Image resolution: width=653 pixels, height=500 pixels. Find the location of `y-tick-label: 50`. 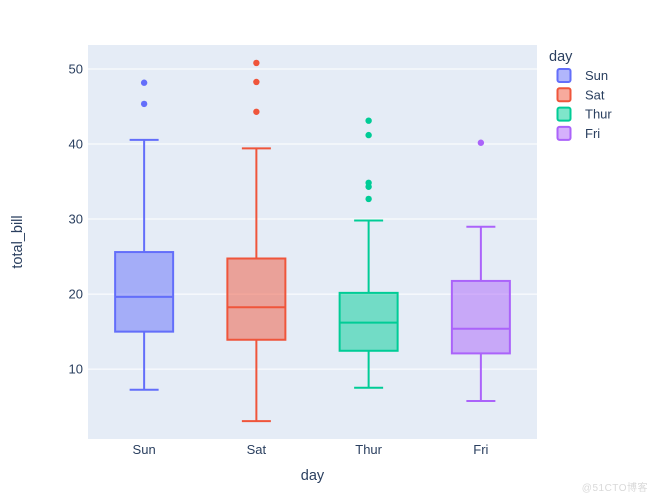

y-tick-label: 50 is located at coordinates (76, 69).